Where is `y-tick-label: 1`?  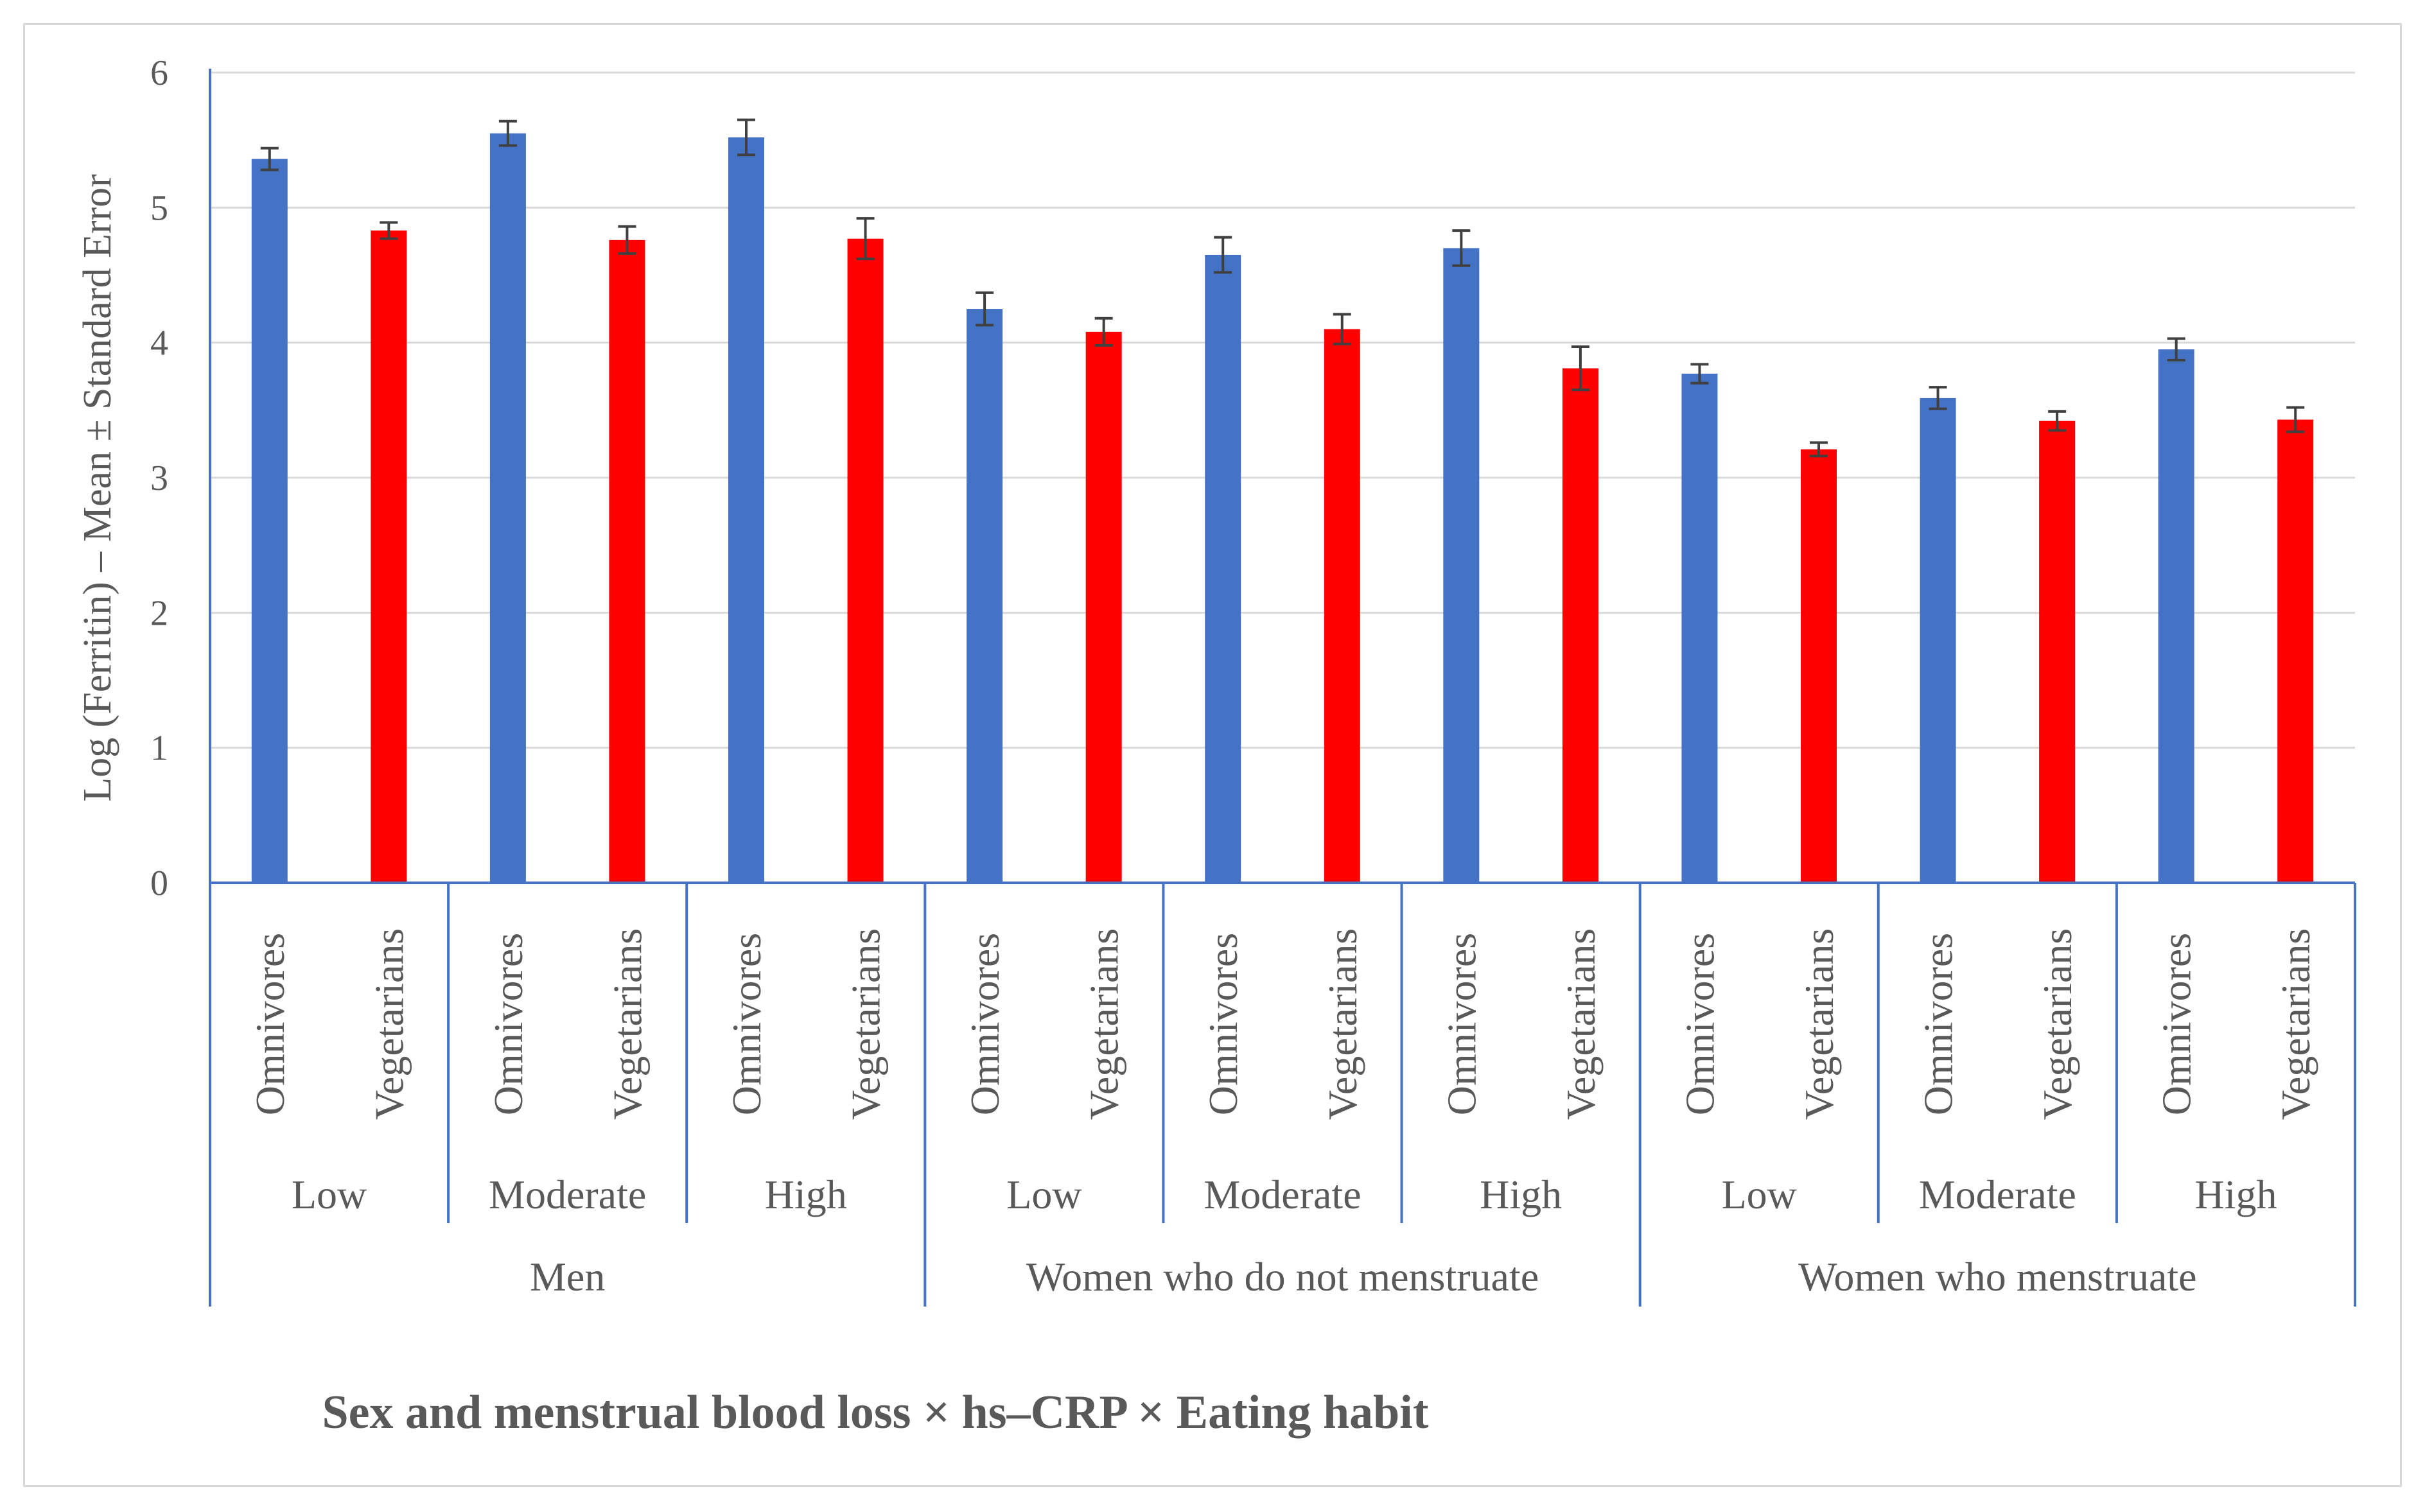 y-tick-label: 1 is located at coordinates (159, 749).